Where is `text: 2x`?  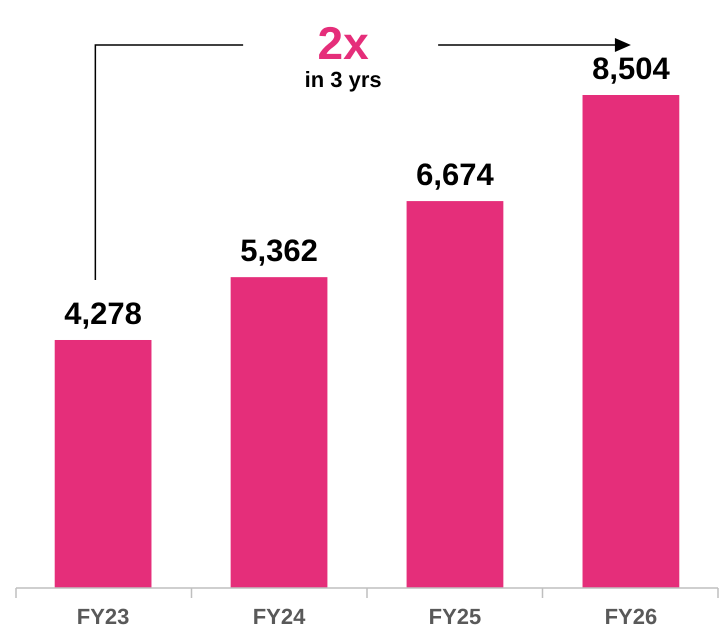 text: 2x is located at coordinates (344, 43).